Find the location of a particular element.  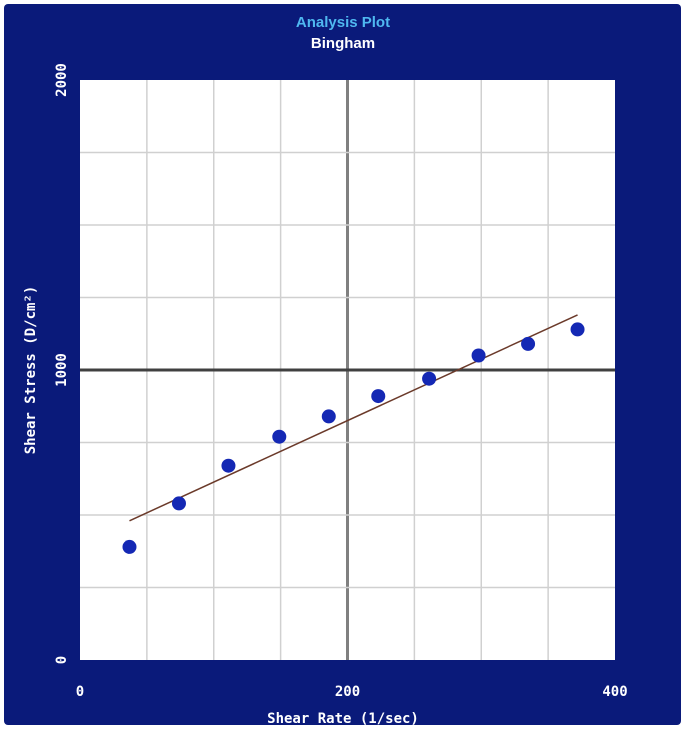

y-axis-label: Shear Stress (D/cm²) is located at coordinates (31, 370).